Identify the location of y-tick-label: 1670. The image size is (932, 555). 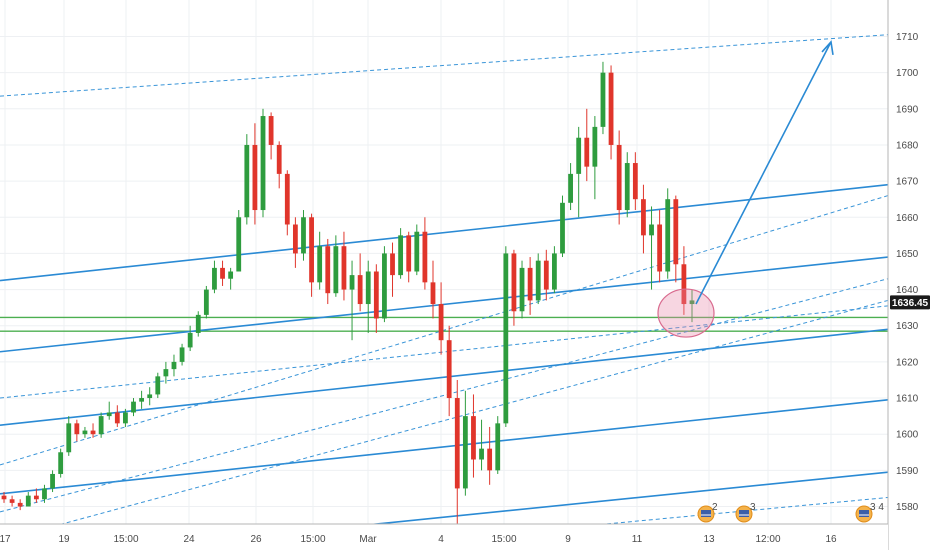
(907, 182).